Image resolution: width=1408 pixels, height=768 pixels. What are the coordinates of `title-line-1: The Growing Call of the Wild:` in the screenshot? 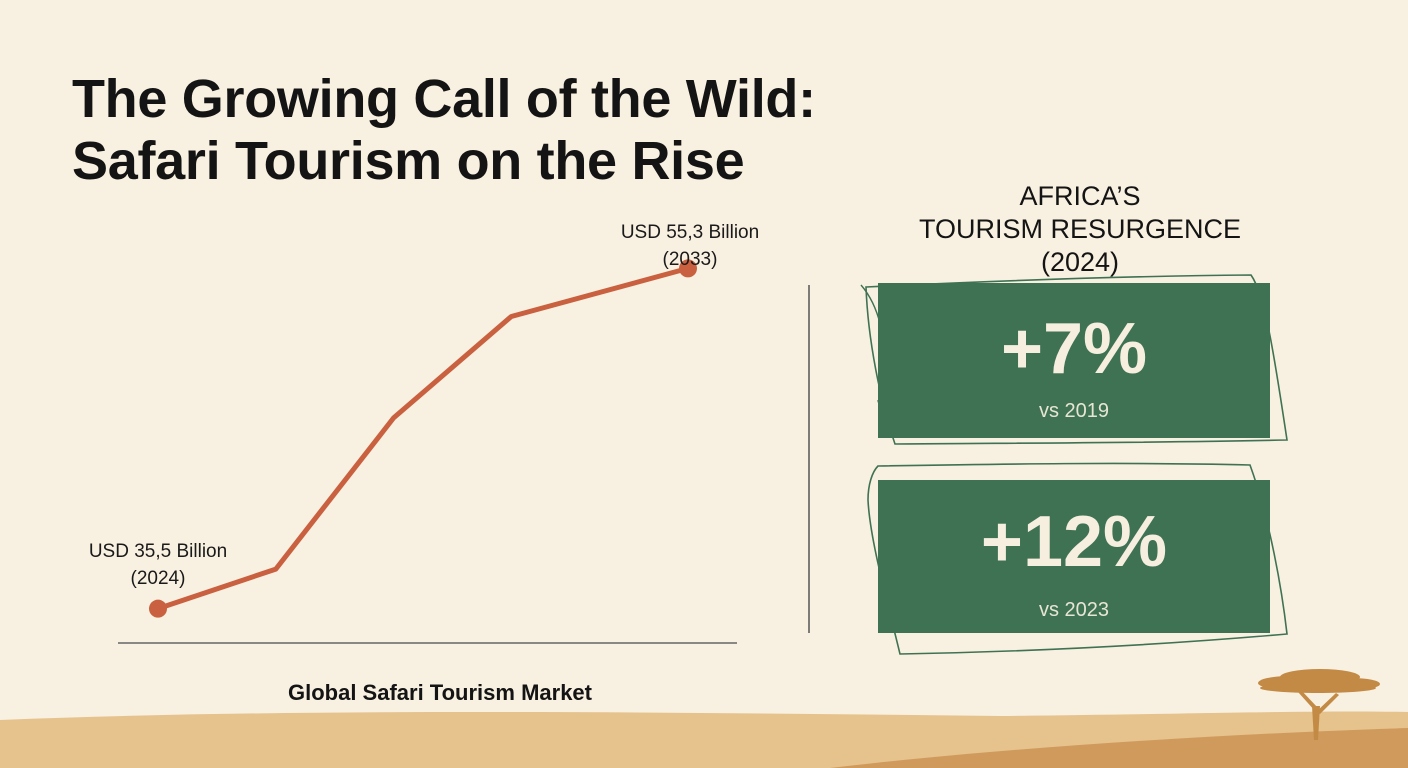 It's located at (444, 99).